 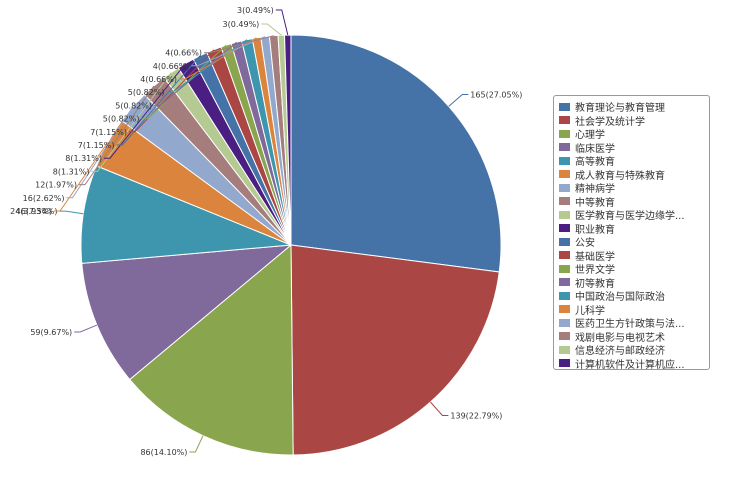 I want to click on legend-item: 戏剧电影与电视艺术, so click(x=632, y=336).